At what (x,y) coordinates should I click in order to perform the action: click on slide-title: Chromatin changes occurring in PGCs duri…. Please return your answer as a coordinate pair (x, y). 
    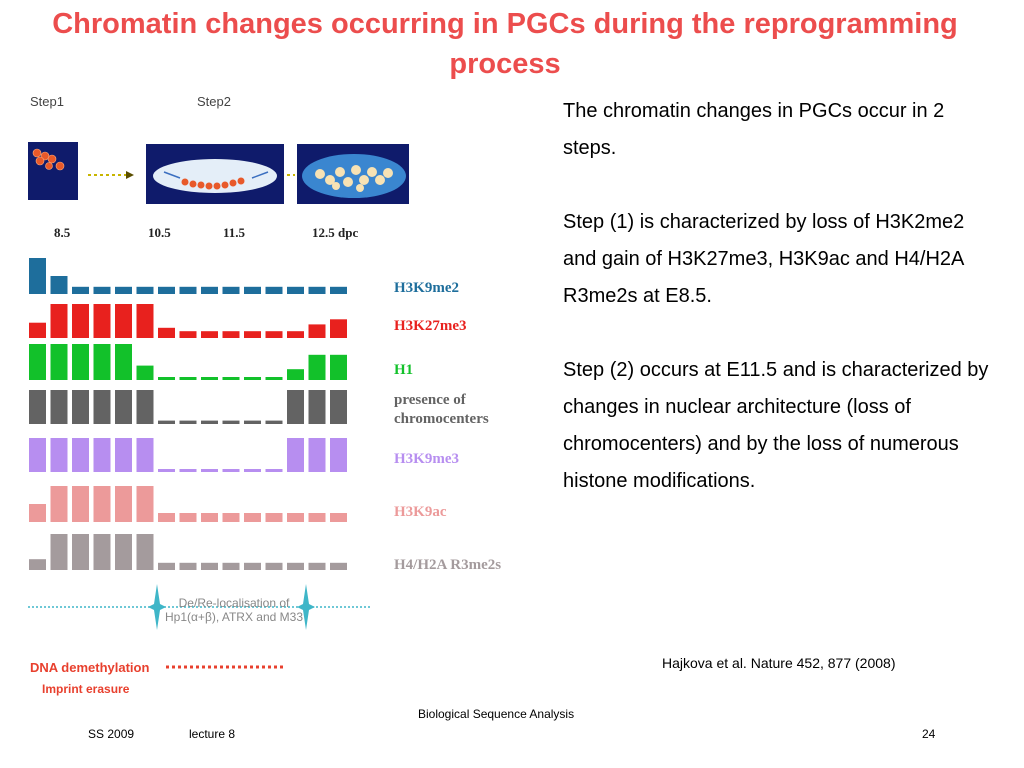
    Looking at the image, I should click on (505, 44).